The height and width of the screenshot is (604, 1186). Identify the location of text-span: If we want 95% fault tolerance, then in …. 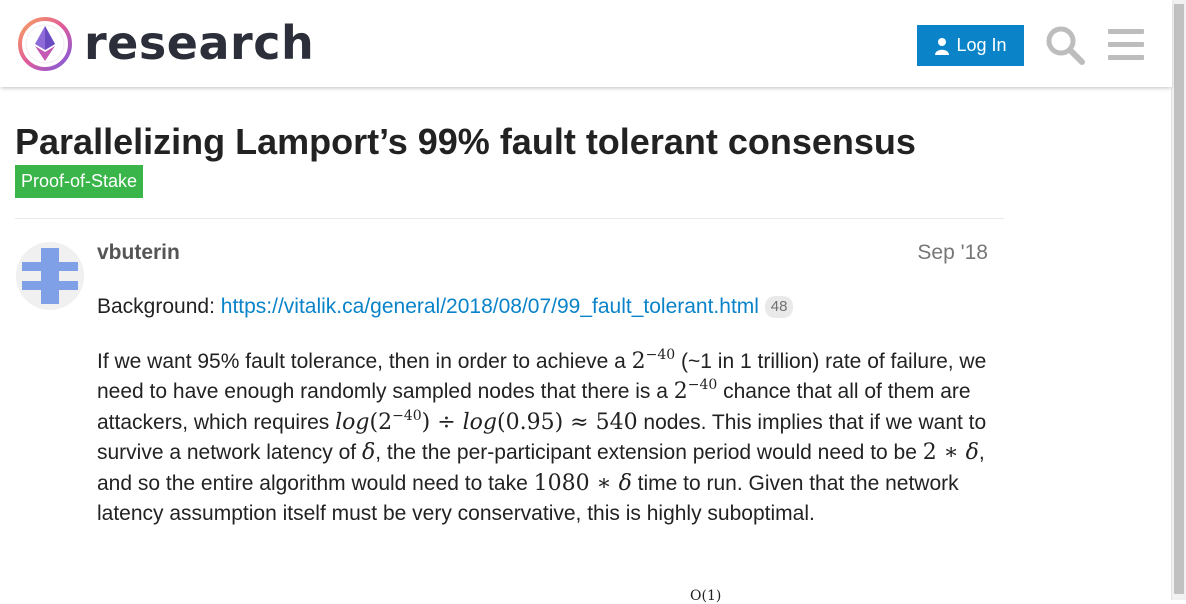
(364, 361).